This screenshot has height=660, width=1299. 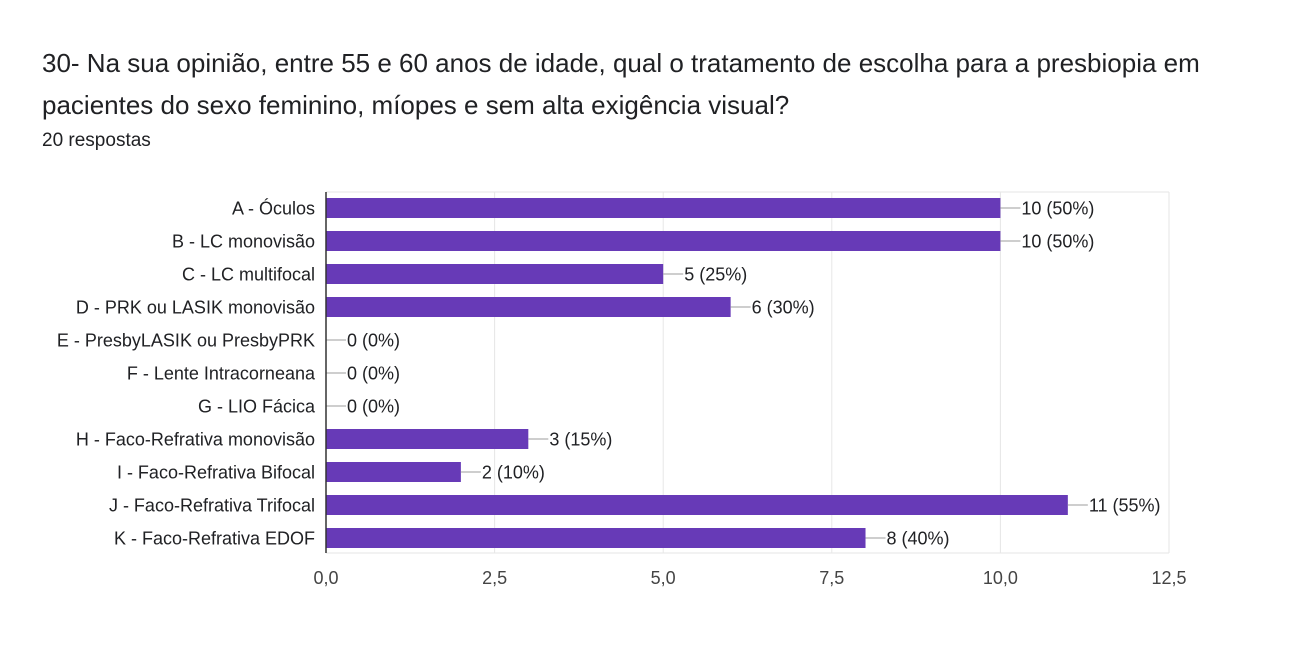 What do you see at coordinates (195, 440) in the screenshot?
I see `category-label: H - Faco-Refrativa monovisão` at bounding box center [195, 440].